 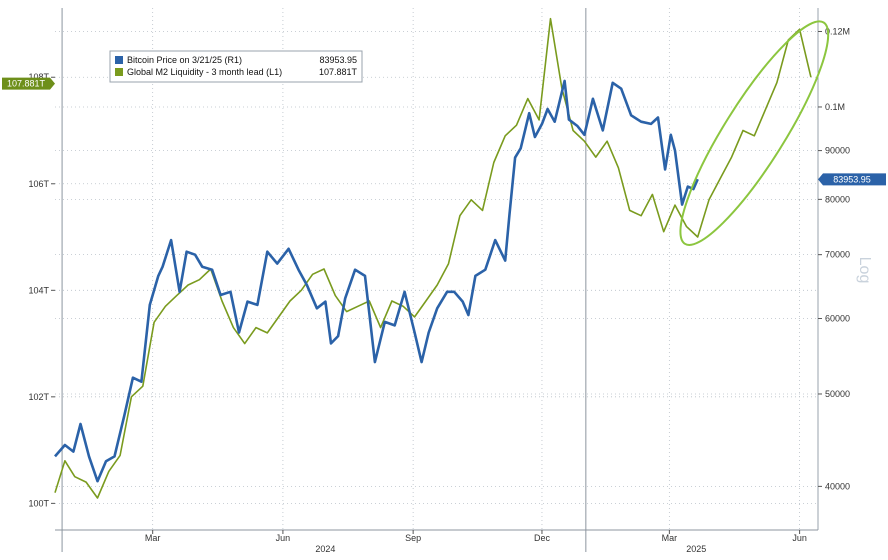 What do you see at coordinates (204, 72) in the screenshot?
I see `legend-label-m2: Global M2 Liquidity - 3 month lead (L1)` at bounding box center [204, 72].